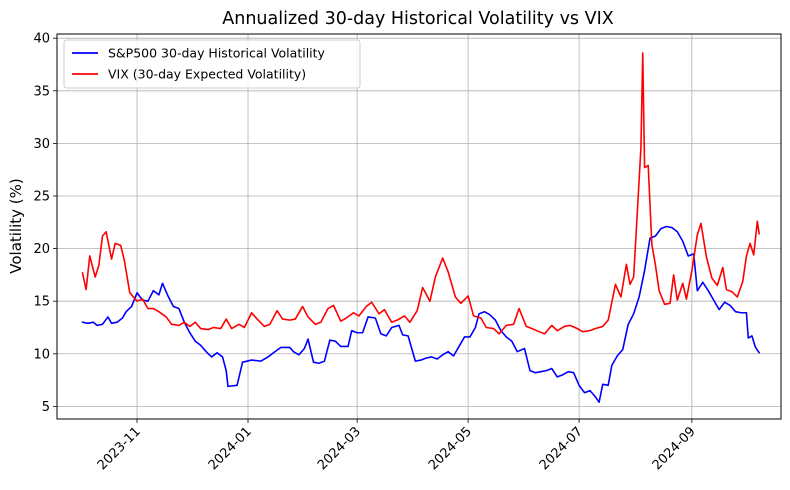 The height and width of the screenshot is (490, 790). What do you see at coordinates (41, 144) in the screenshot?
I see `y-tick-label: 30` at bounding box center [41, 144].